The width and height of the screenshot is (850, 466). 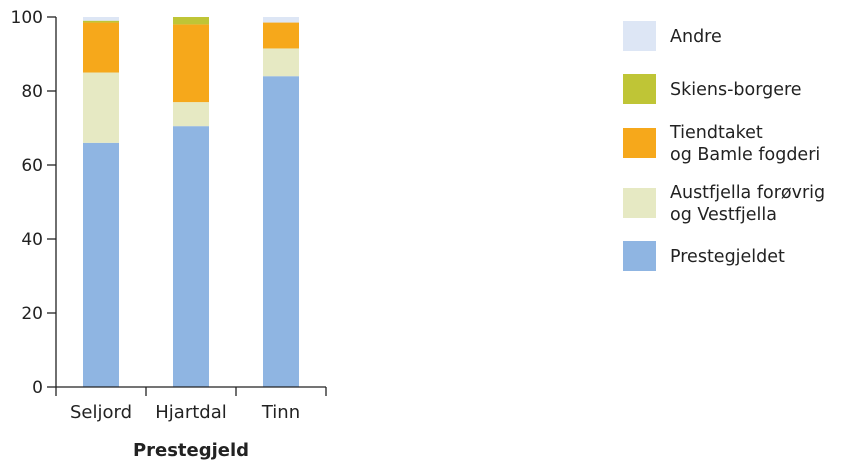 What do you see at coordinates (736, 90) in the screenshot?
I see `legend-label: Skiens-borgere` at bounding box center [736, 90].